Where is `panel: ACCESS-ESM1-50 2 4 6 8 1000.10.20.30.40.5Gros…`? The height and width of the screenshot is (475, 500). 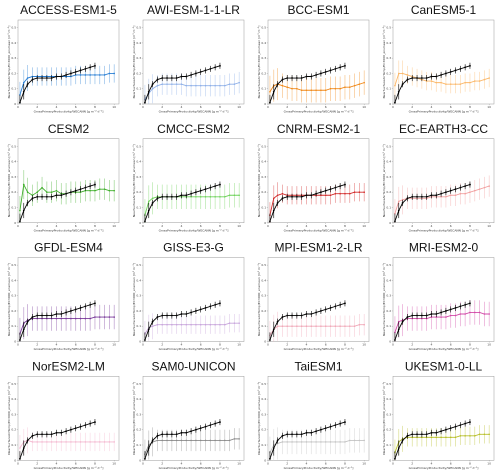 panel: ACCESS-ESM1-50 2 4 6 8 1000.10.20.30.40.5Gros… is located at coordinates (63, 58).